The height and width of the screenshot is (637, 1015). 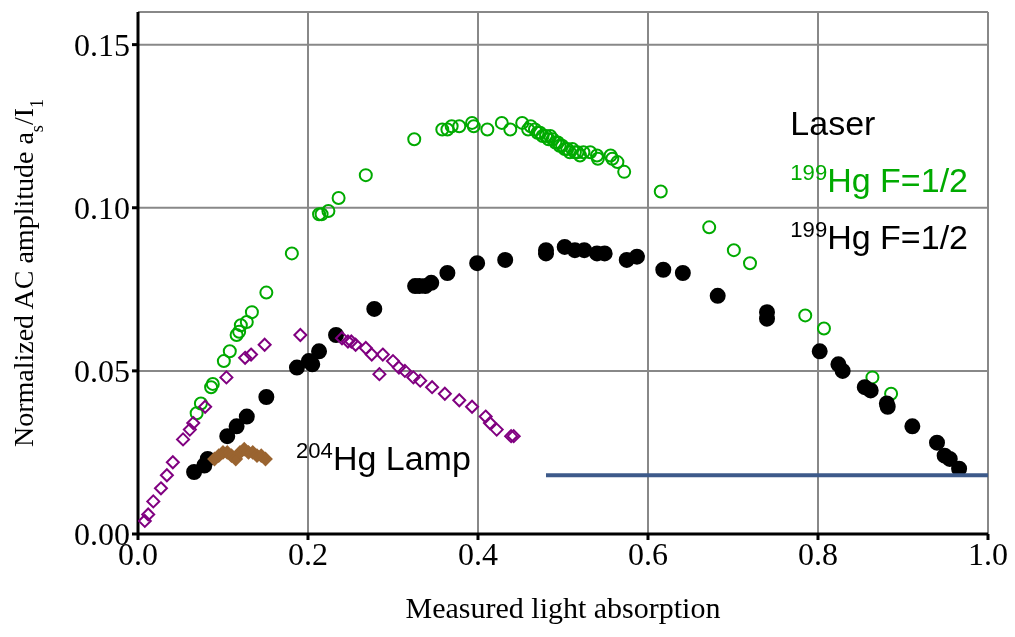 I want to click on y-tick-label: 0.05, so click(x=102, y=371).